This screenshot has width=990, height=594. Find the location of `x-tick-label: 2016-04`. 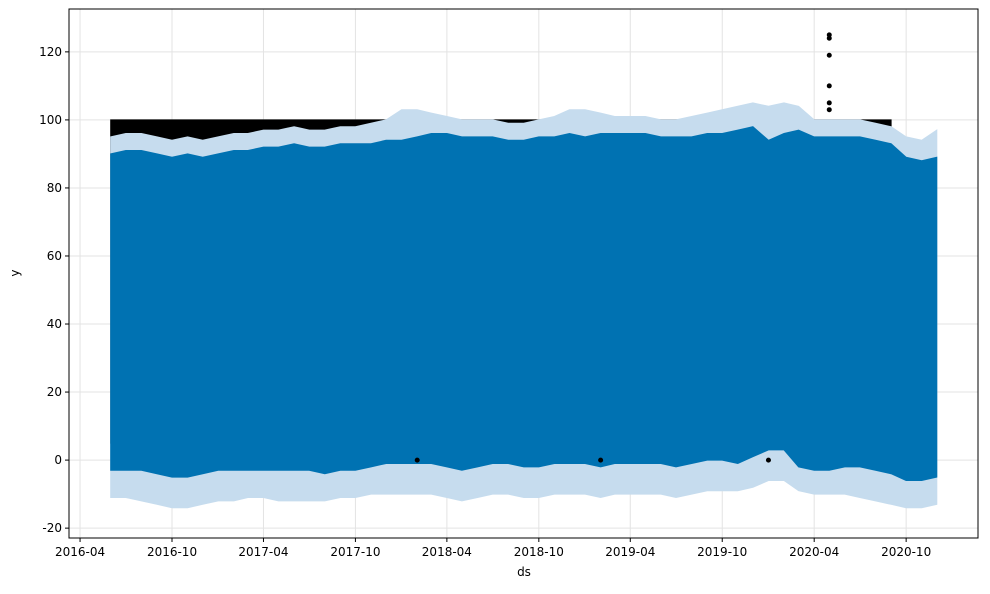

x-tick-label: 2016-04 is located at coordinates (80, 552).